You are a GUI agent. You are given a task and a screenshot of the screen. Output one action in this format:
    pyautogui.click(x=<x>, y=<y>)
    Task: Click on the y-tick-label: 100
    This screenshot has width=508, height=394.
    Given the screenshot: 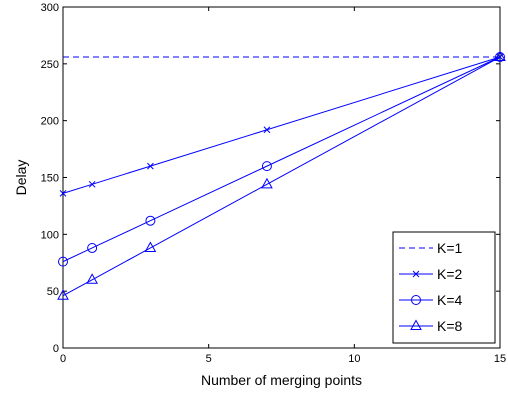 What is the action you would take?
    pyautogui.click(x=50, y=235)
    